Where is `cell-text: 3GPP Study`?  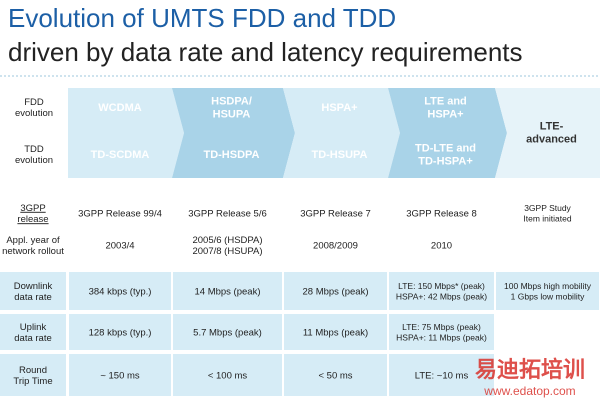
cell-text: 3GPP Study is located at coordinates (547, 208).